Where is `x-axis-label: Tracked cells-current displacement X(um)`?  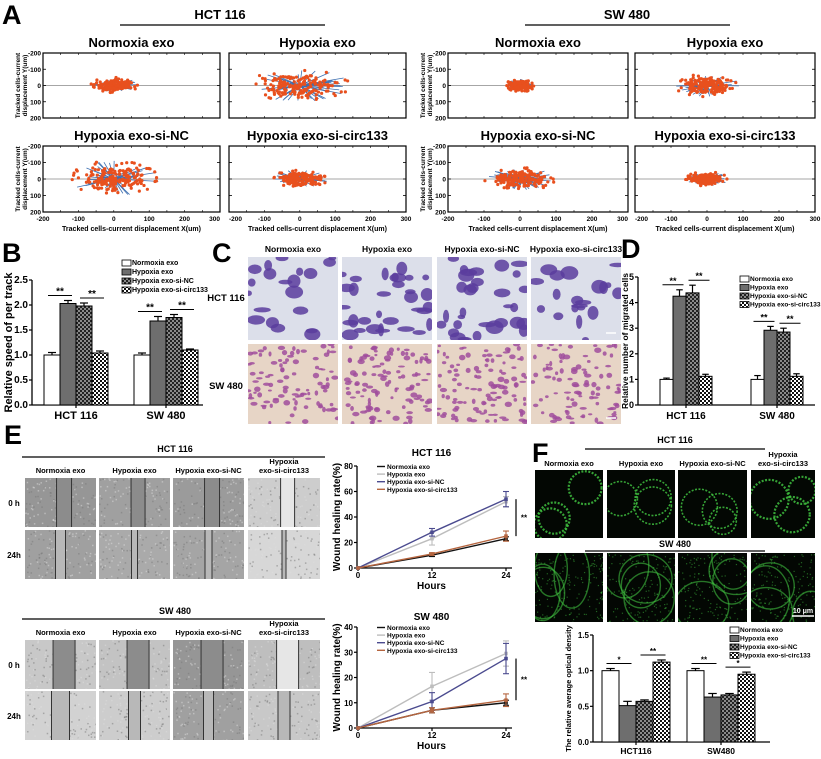
x-axis-label: Tracked cells-current displacement X(um) is located at coordinates (538, 229).